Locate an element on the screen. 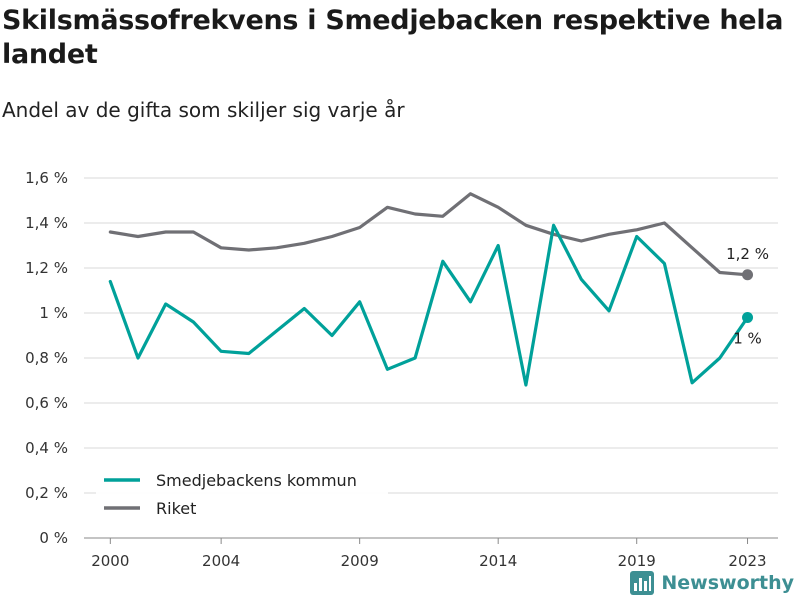  legend-background is located at coordinates (242, 492).